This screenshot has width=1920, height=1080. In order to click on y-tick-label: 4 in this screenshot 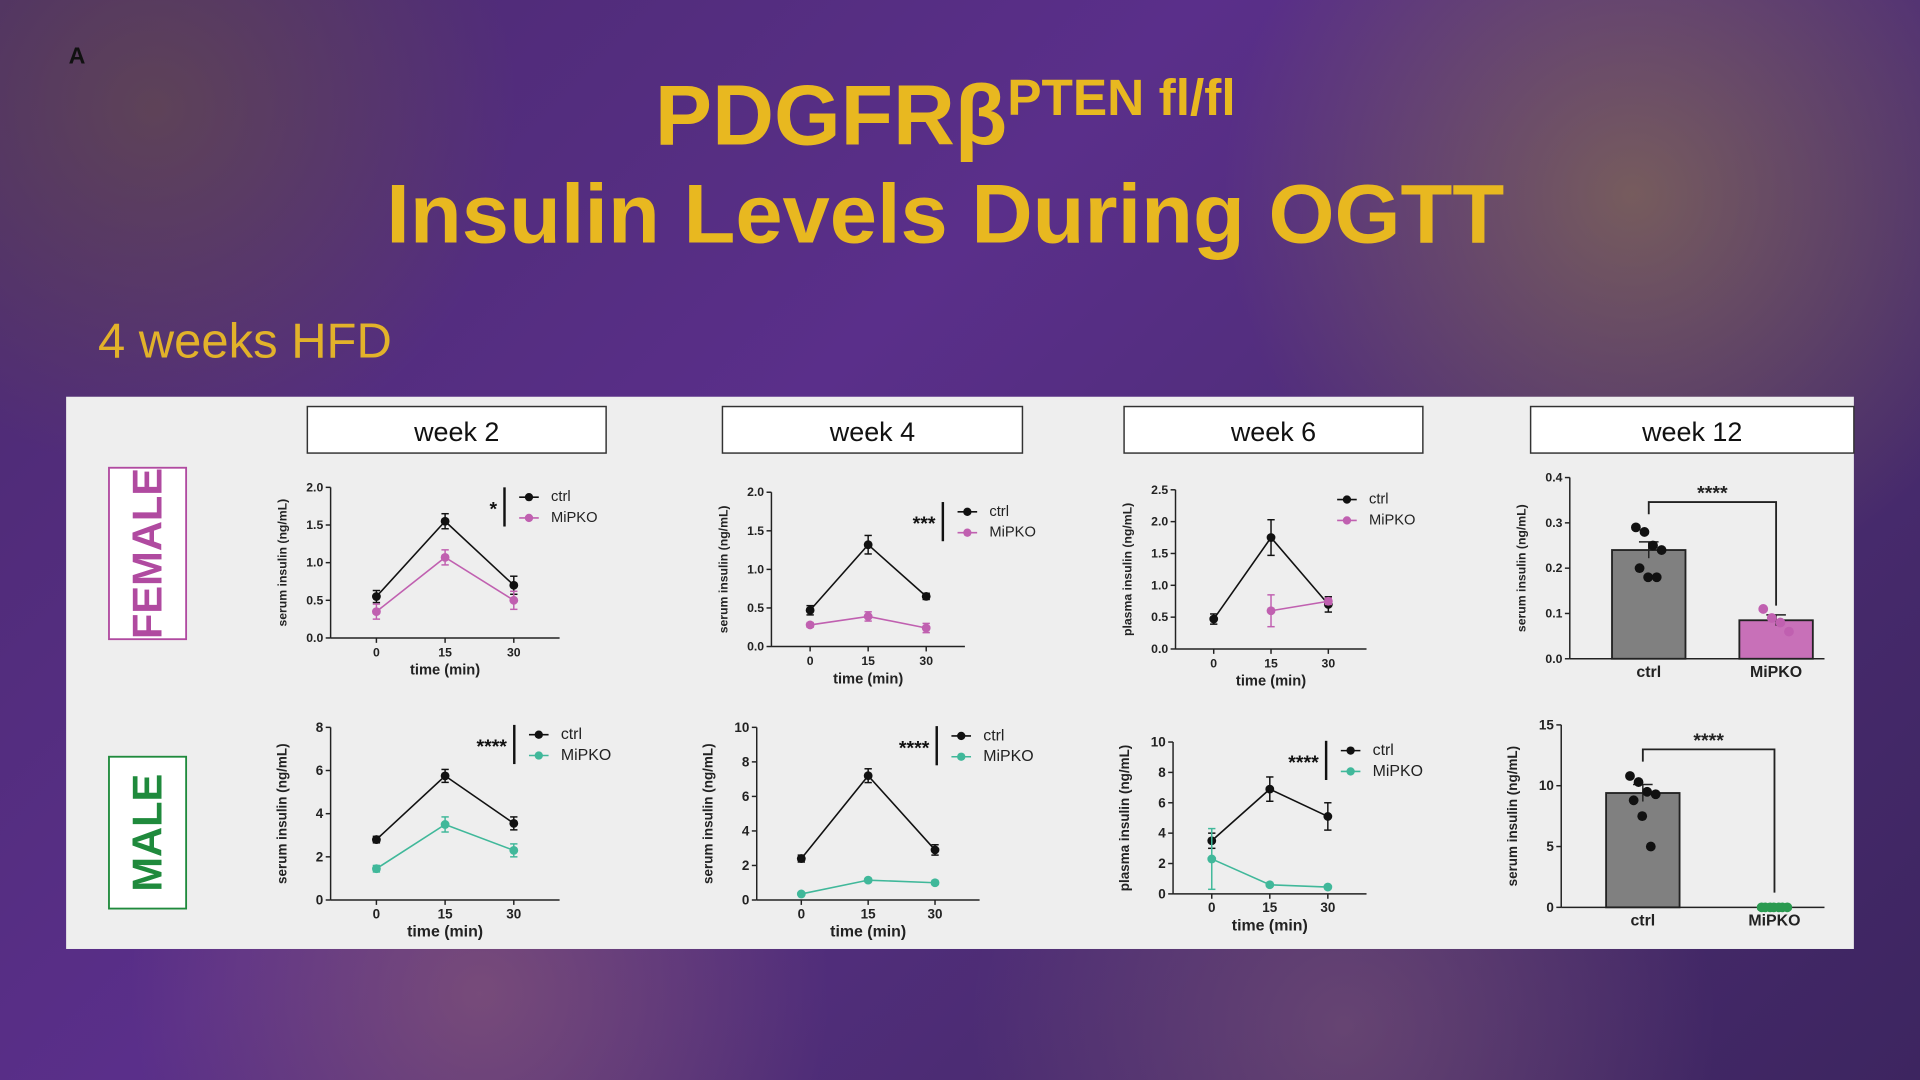, I will do `click(746, 830)`.